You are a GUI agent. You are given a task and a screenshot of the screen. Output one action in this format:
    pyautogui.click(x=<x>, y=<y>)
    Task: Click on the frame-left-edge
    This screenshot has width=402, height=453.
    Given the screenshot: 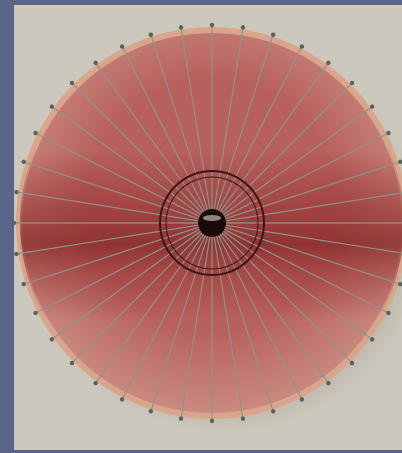 What is the action you would take?
    pyautogui.click(x=7, y=226)
    